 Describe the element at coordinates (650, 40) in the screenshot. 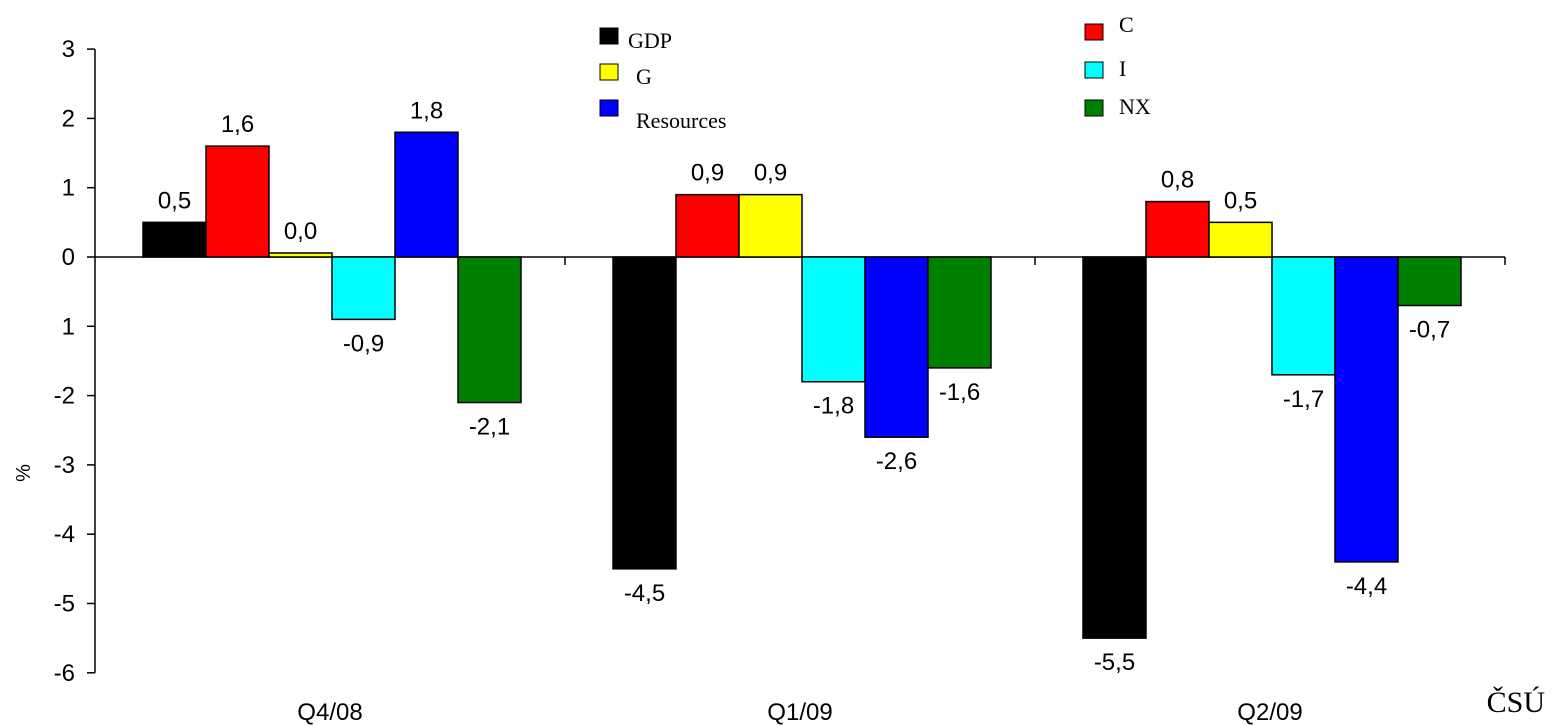

I see `legend-label: GDP` at that location.